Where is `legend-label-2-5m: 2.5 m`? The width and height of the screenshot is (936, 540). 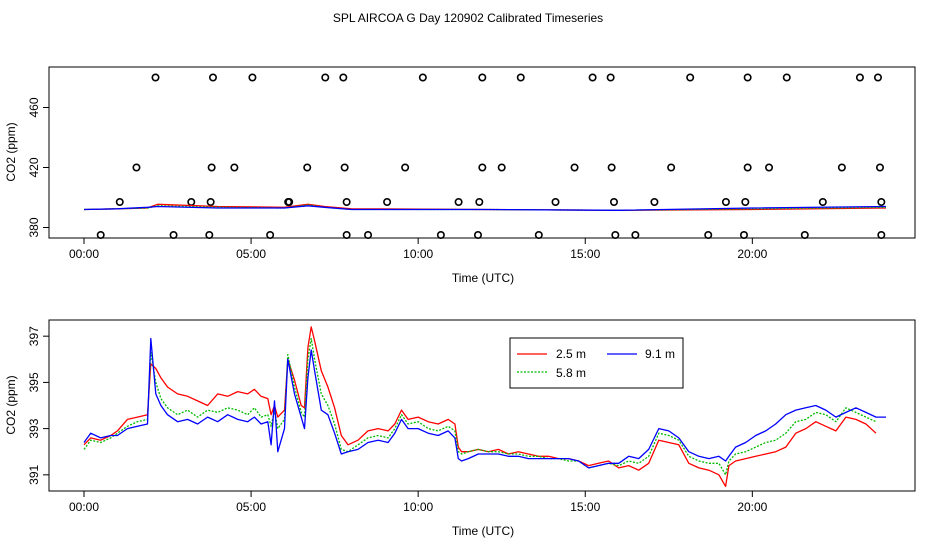 legend-label-2-5m: 2.5 m is located at coordinates (571, 354).